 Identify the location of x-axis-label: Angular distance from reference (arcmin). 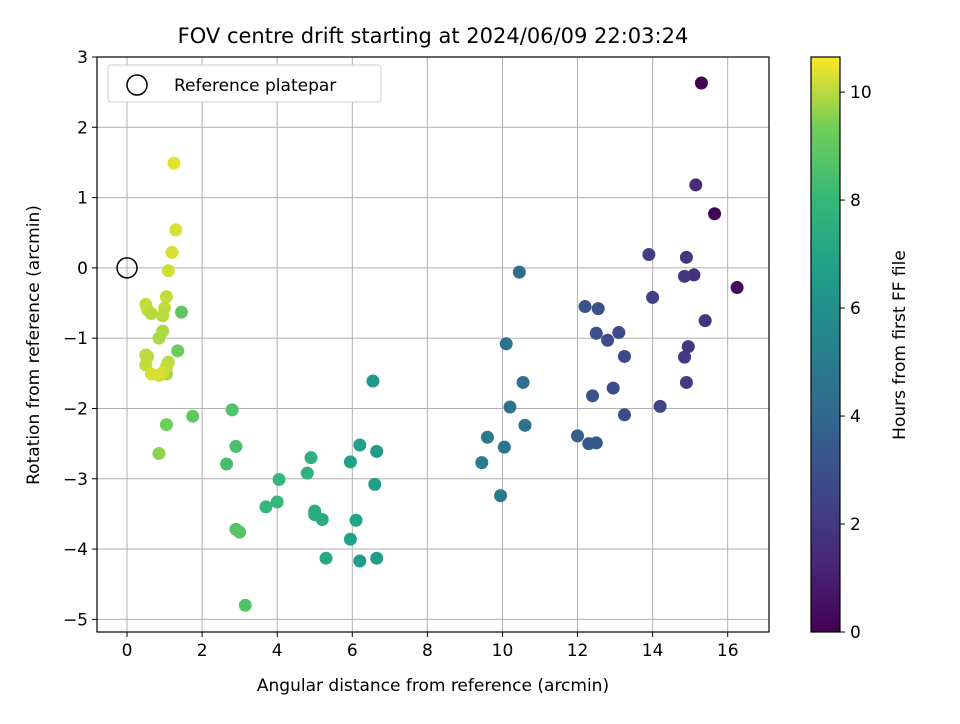
(433, 686).